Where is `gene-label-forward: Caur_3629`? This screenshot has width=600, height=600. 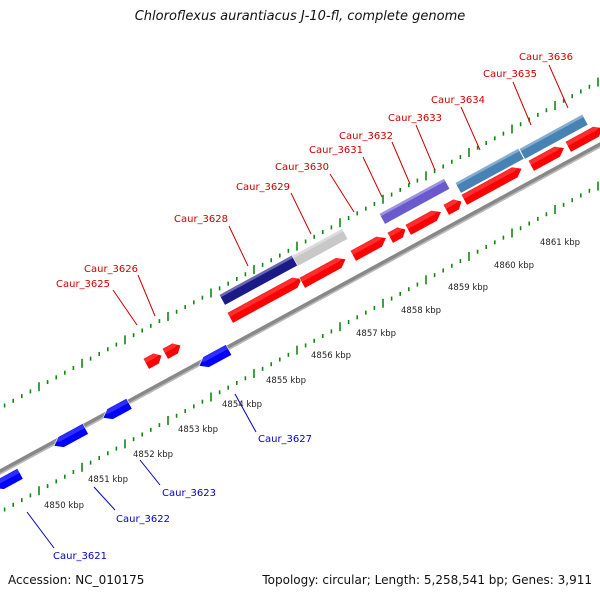
gene-label-forward: Caur_3629 is located at coordinates (263, 187).